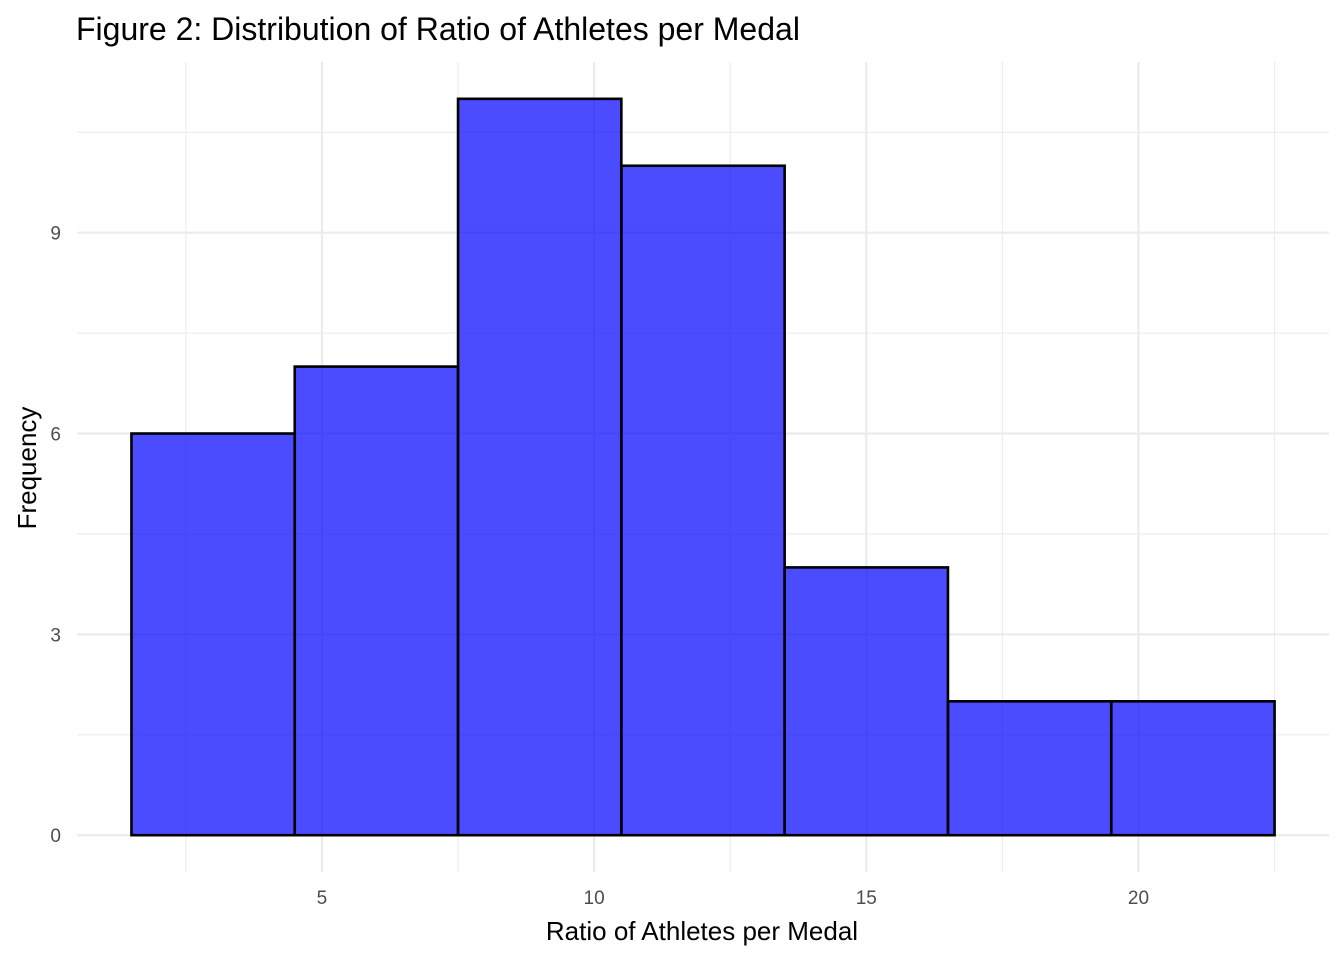 The height and width of the screenshot is (960, 1344). I want to click on x-tick-label: 15, so click(866, 898).